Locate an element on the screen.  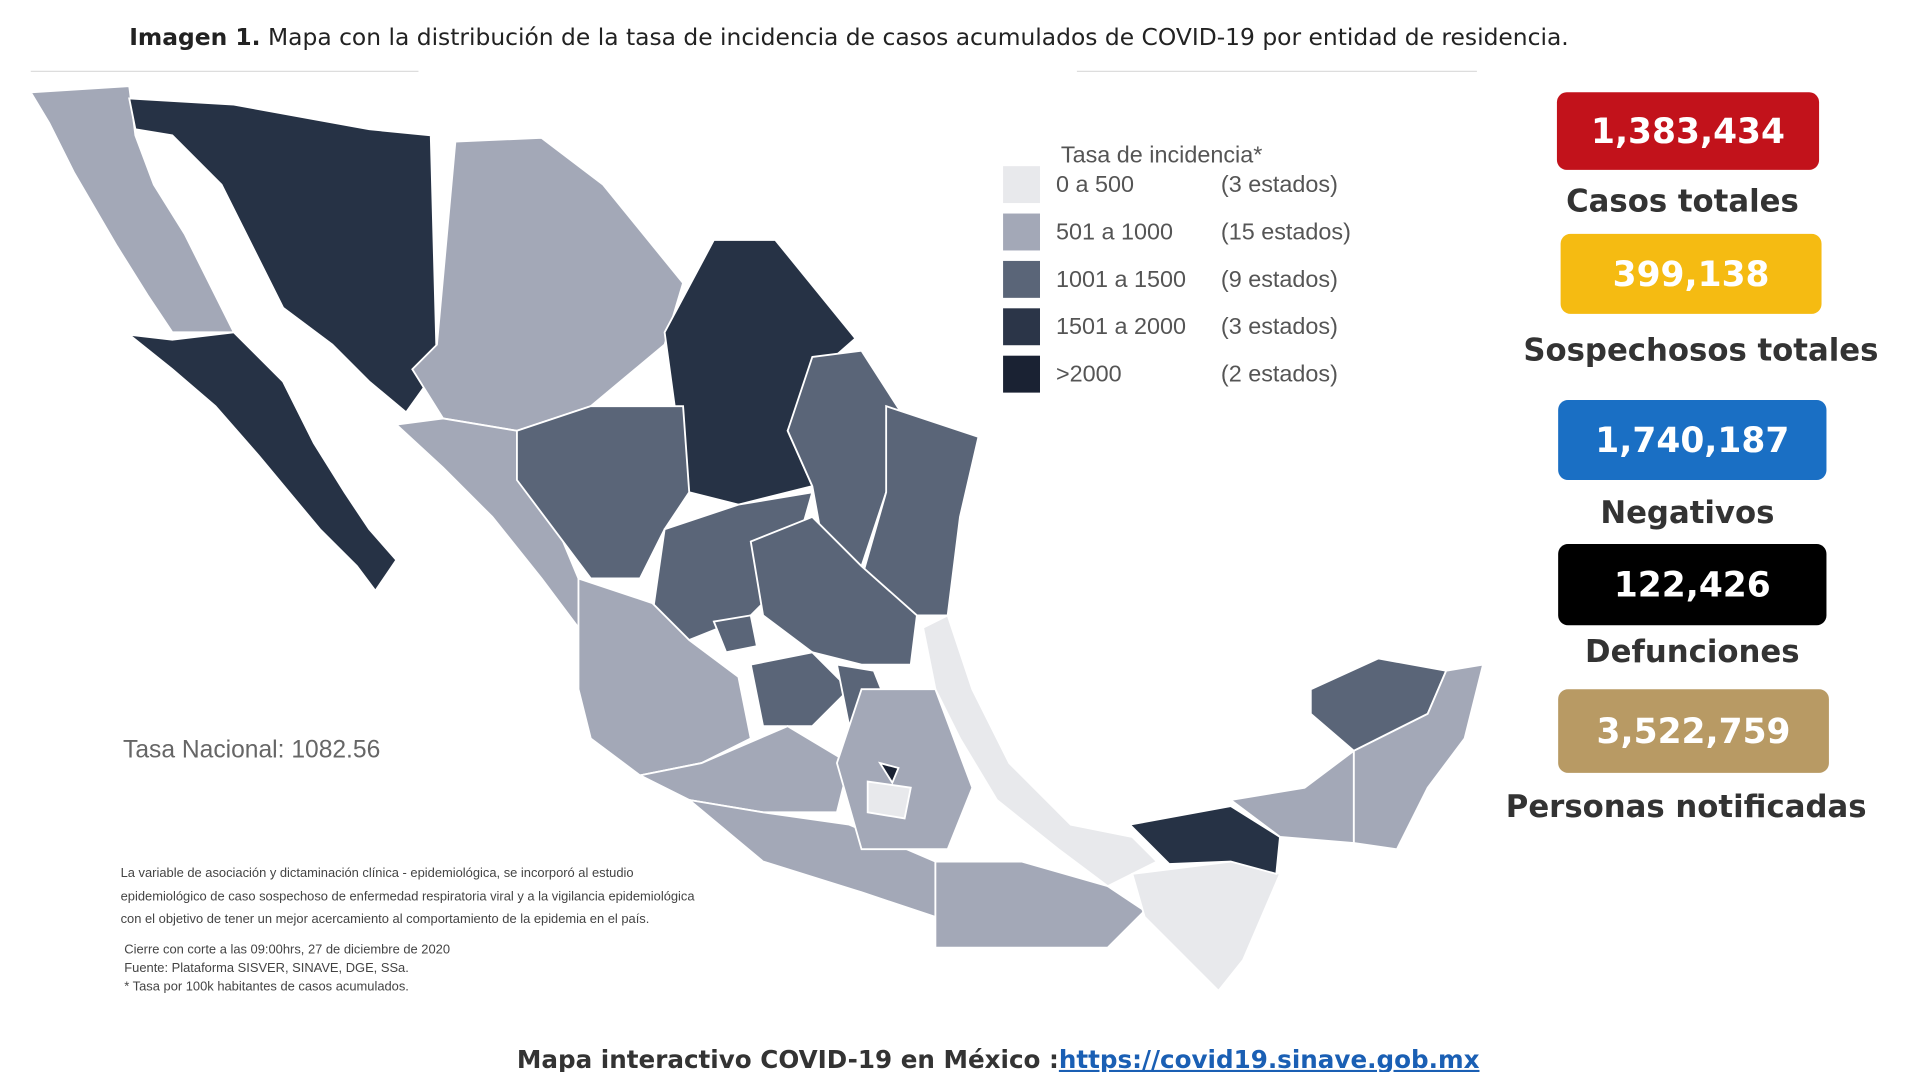
header-label: Imagen 1. is located at coordinates (194, 37).